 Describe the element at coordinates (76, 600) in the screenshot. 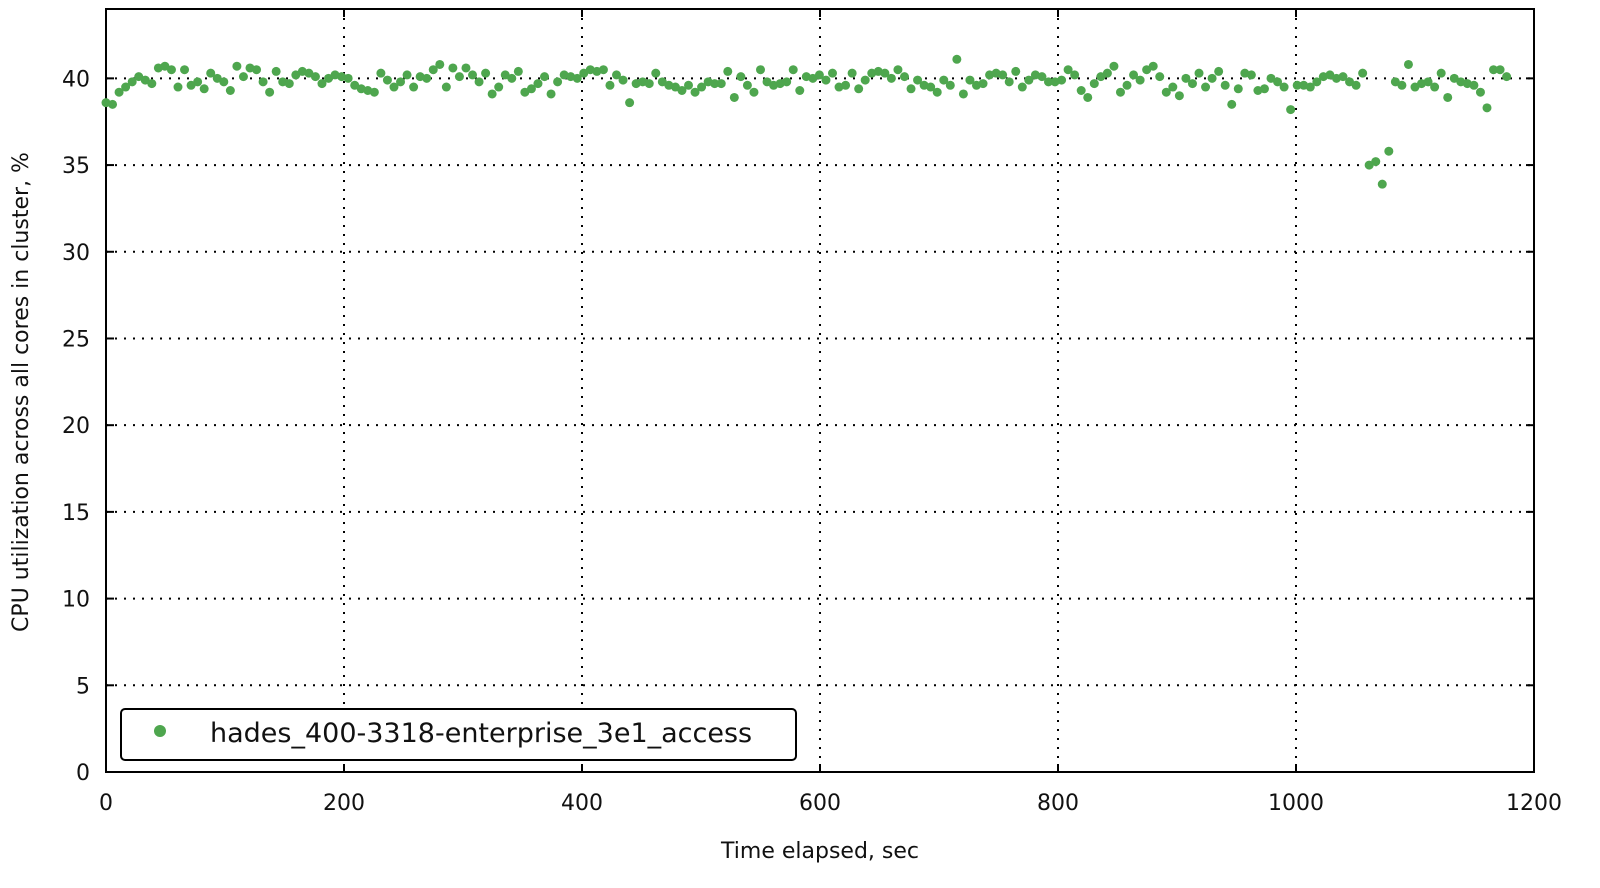

I see `y-tick-label: 10` at that location.